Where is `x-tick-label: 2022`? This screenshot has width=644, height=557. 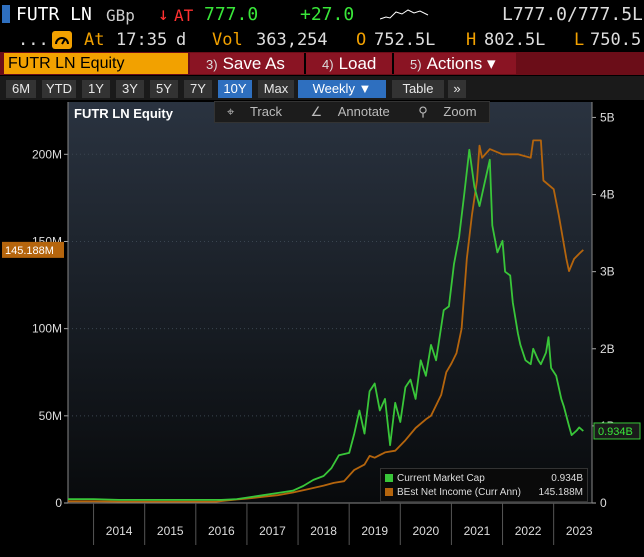
x-tick-label: 2022 is located at coordinates (528, 531).